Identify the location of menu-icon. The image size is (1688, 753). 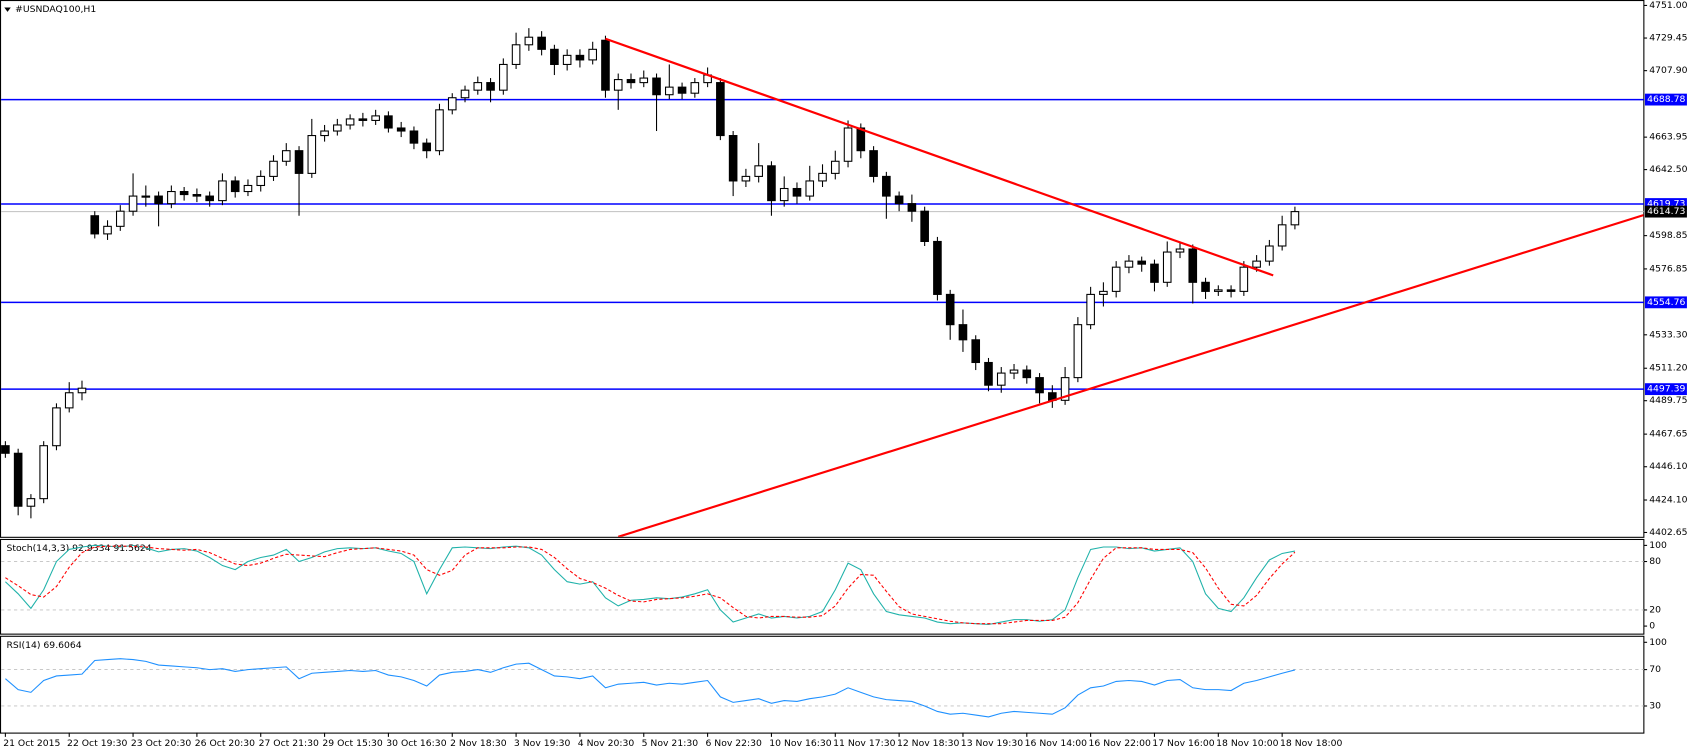
(7, 9).